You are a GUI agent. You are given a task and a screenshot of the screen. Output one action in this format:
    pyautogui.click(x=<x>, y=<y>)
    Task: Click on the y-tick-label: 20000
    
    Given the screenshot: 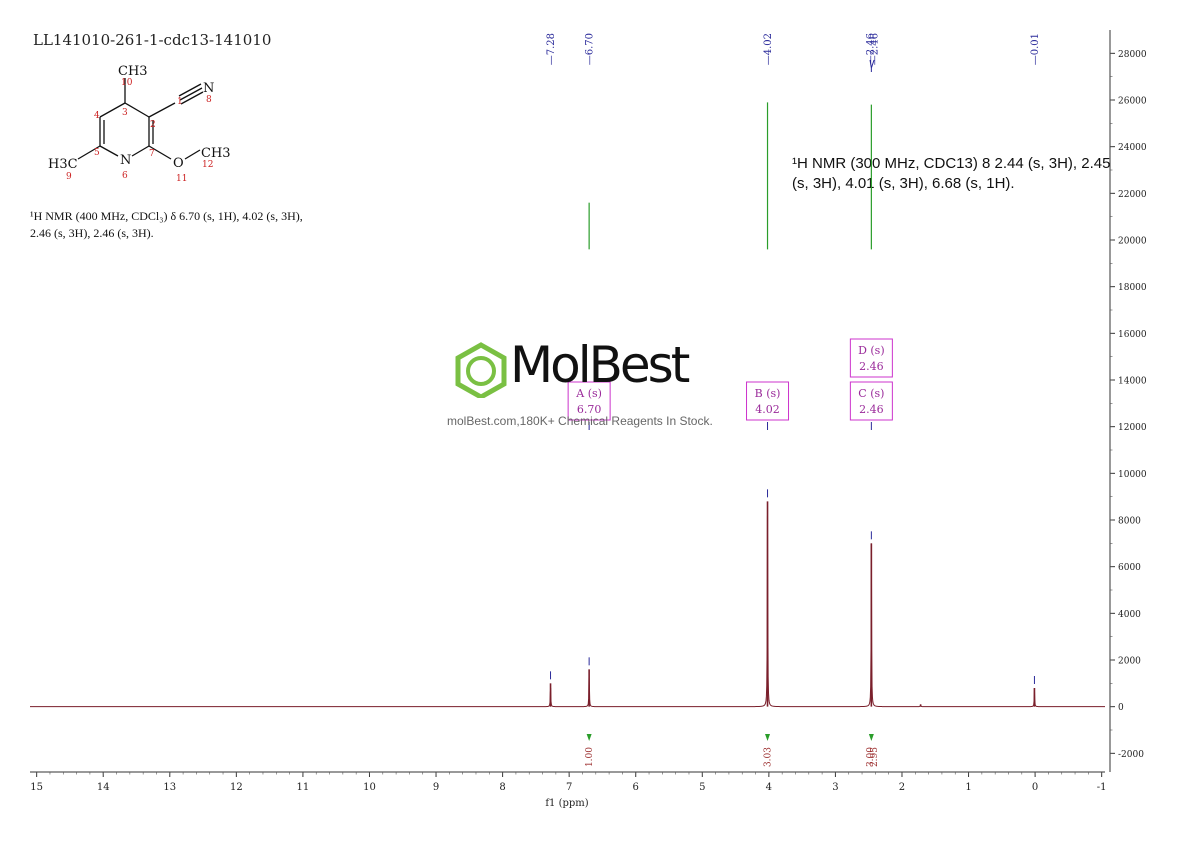 What is the action you would take?
    pyautogui.click(x=1132, y=242)
    